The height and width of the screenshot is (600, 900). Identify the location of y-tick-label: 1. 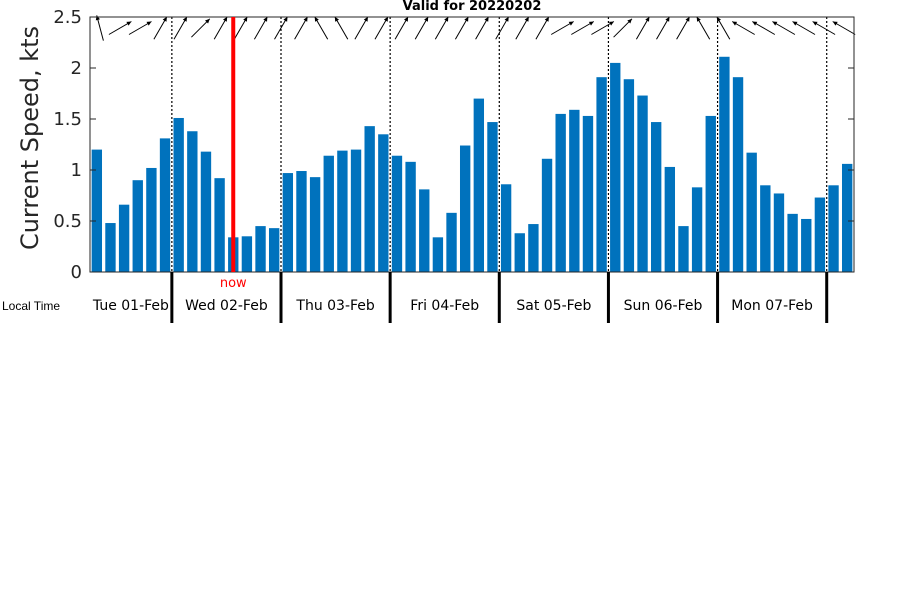
(76, 170).